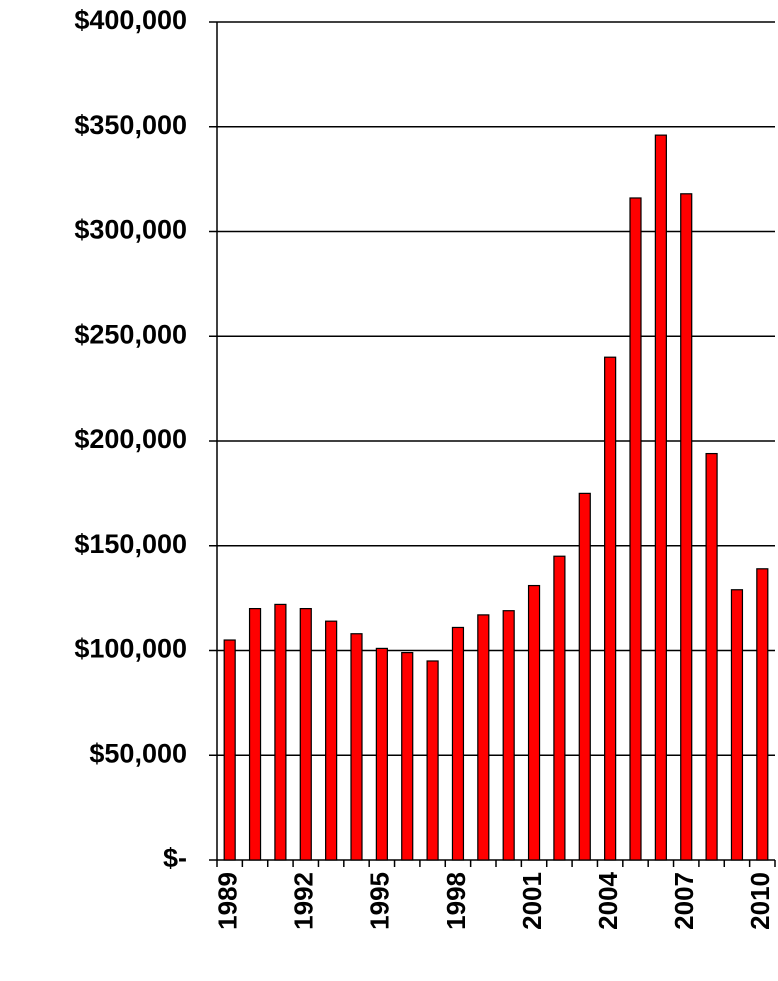  What do you see at coordinates (684, 901) in the screenshot?
I see `x-tick-label: 2007` at bounding box center [684, 901].